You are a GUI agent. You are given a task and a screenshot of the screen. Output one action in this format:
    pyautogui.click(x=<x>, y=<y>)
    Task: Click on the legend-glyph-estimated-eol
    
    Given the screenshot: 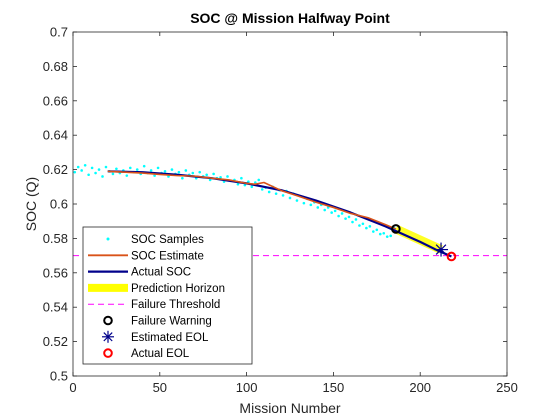 What is the action you would take?
    pyautogui.click(x=108, y=336)
    